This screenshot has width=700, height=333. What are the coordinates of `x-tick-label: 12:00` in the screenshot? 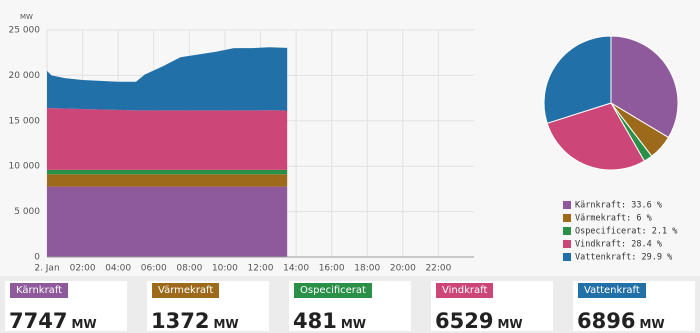 It's located at (261, 269).